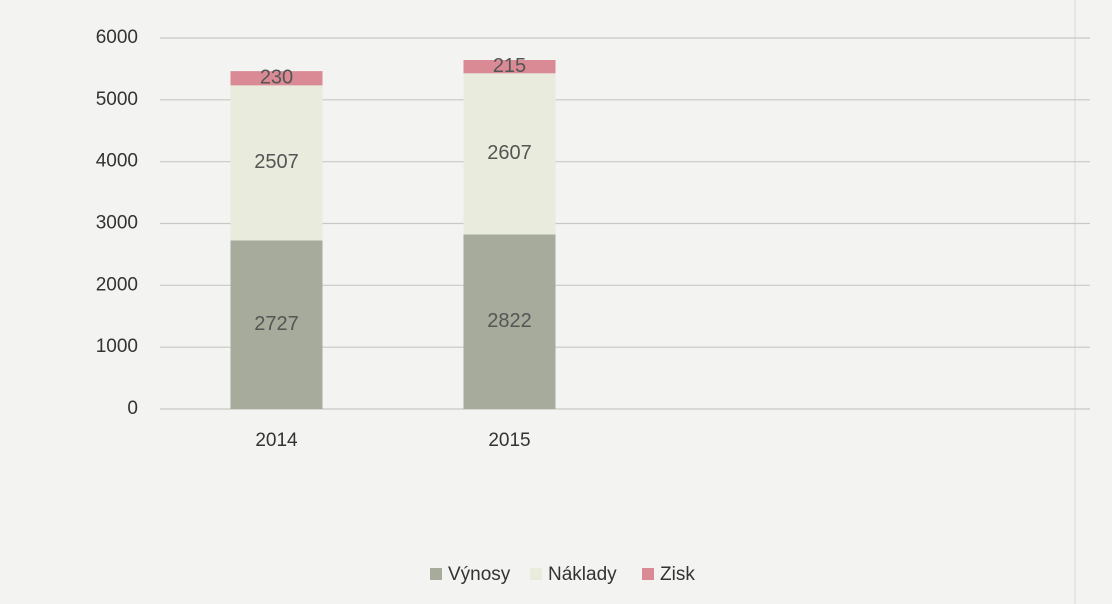 This screenshot has height=604, width=1112. What do you see at coordinates (132, 408) in the screenshot?
I see `y-tick-label: 0` at bounding box center [132, 408].